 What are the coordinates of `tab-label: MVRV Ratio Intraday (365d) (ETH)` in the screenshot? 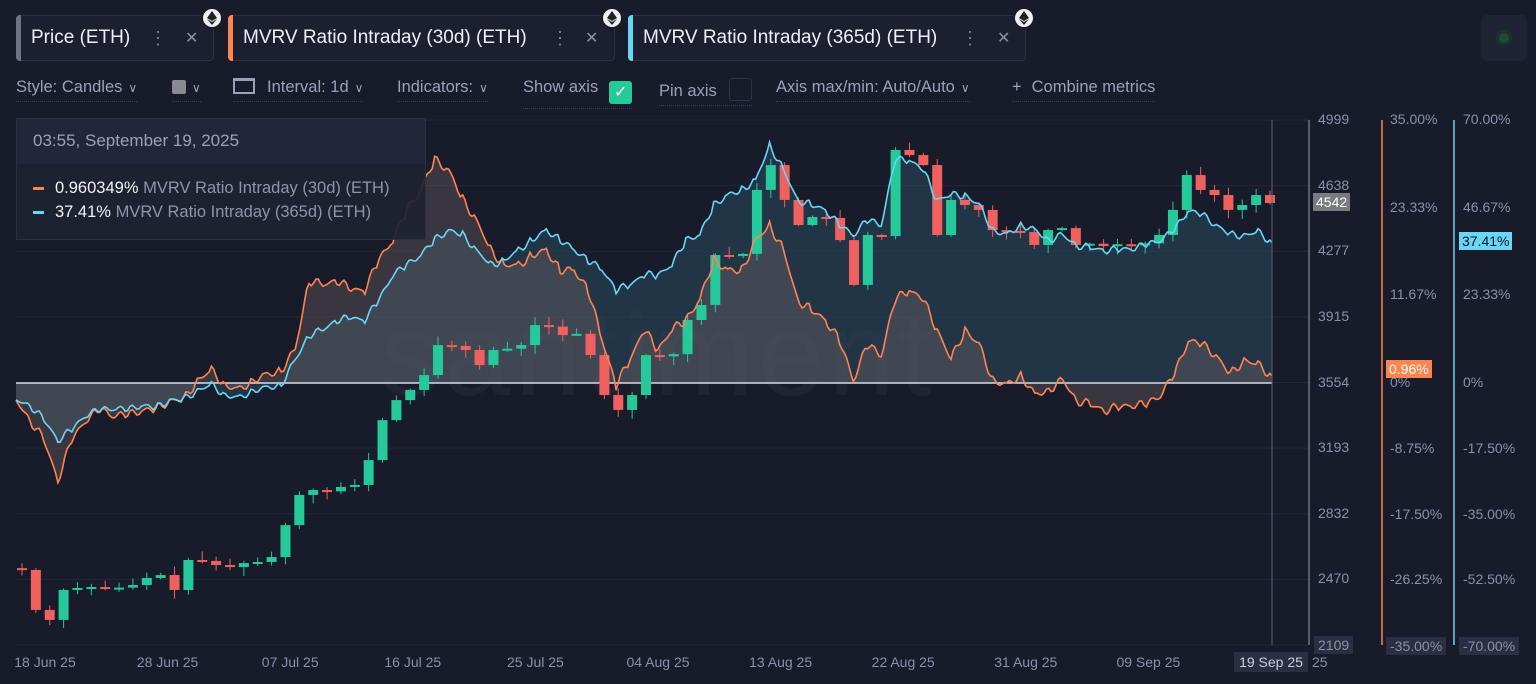 It's located at (790, 37).